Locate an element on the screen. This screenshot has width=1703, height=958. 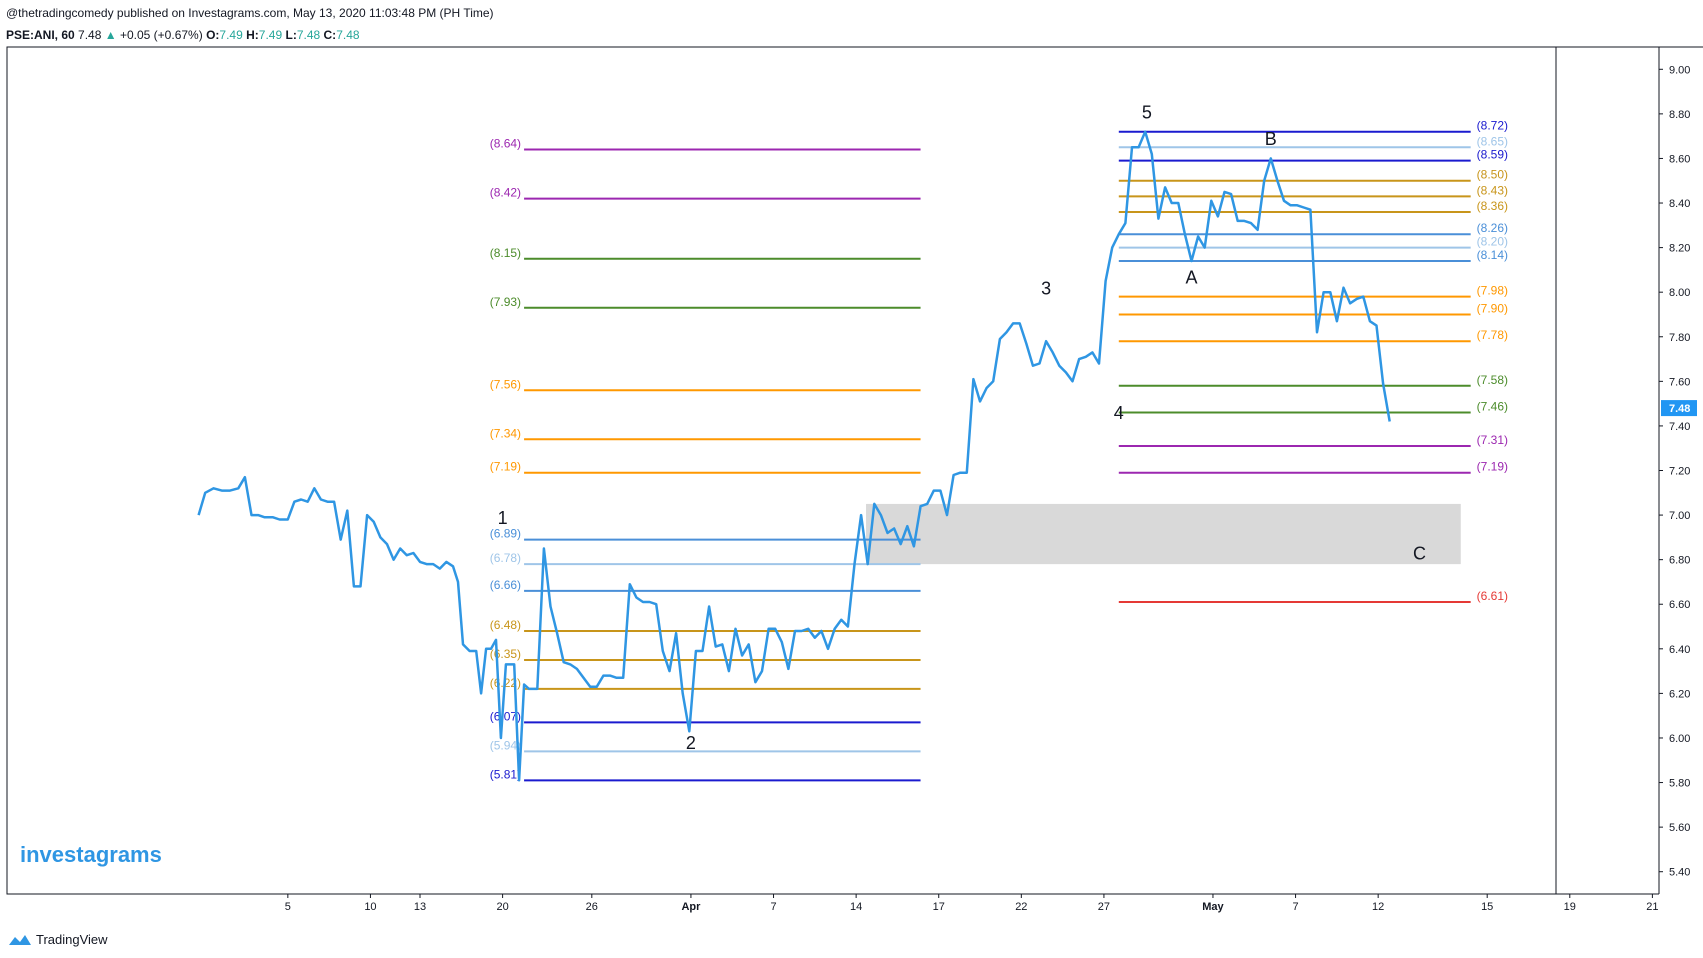
fib-label: (8.36) is located at coordinates (1492, 206).